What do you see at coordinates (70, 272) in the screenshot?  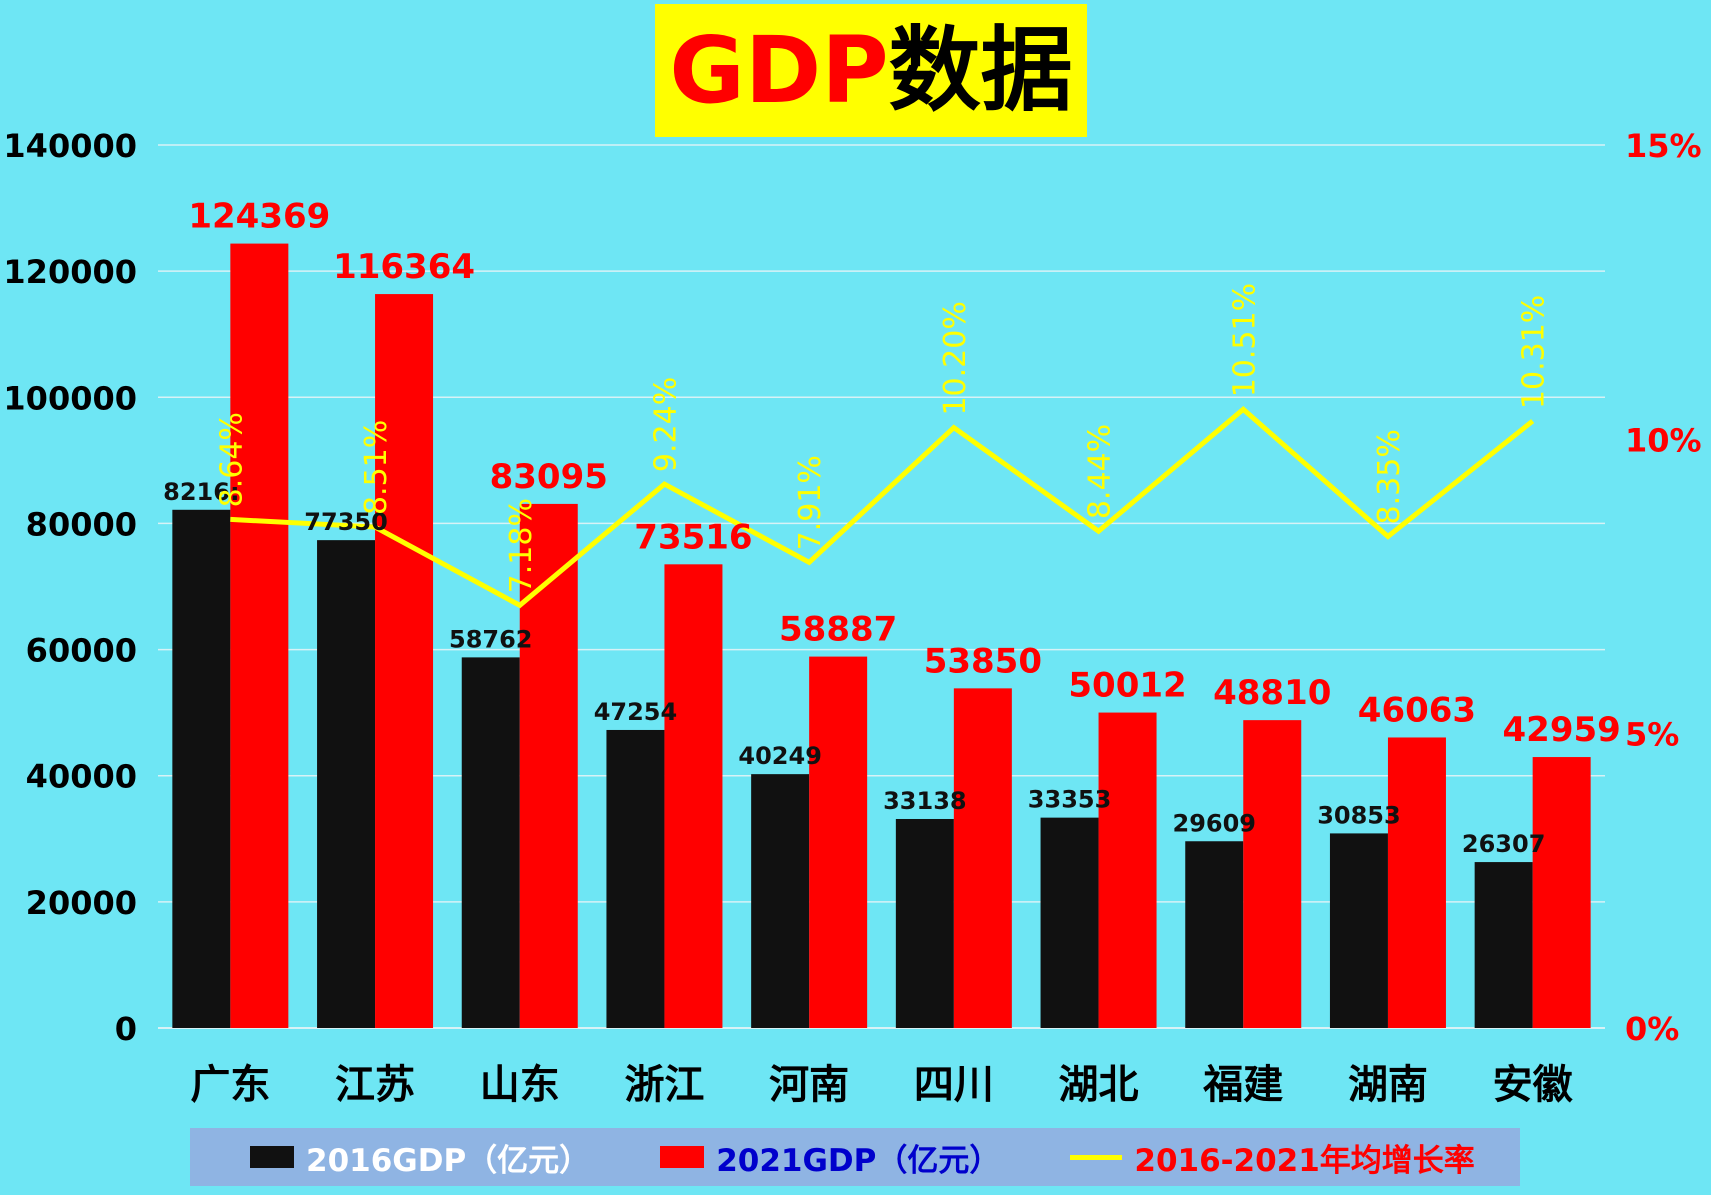 I see `y-tick-label-left: 120000` at bounding box center [70, 272].